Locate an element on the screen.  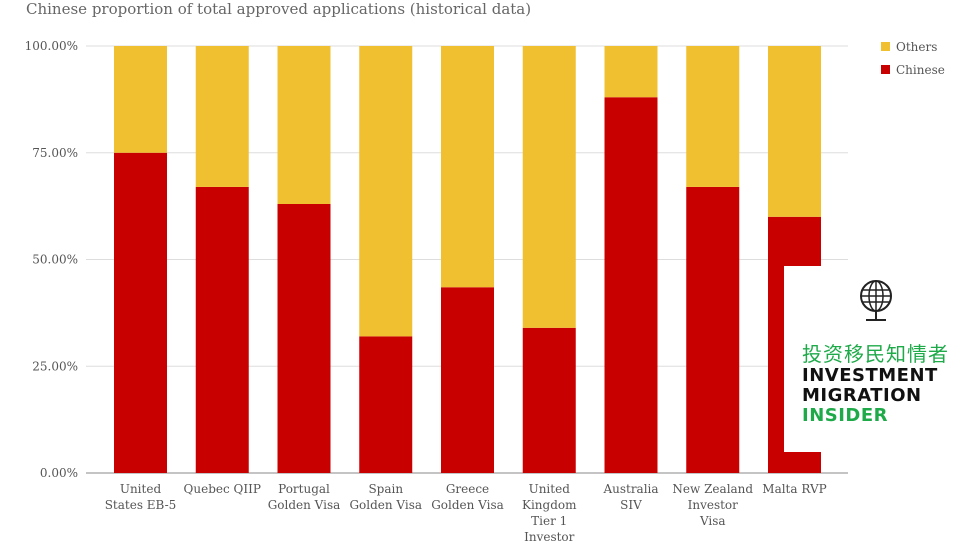
x-tick-label: Portugal Golden Visa is located at coordinates (304, 497).